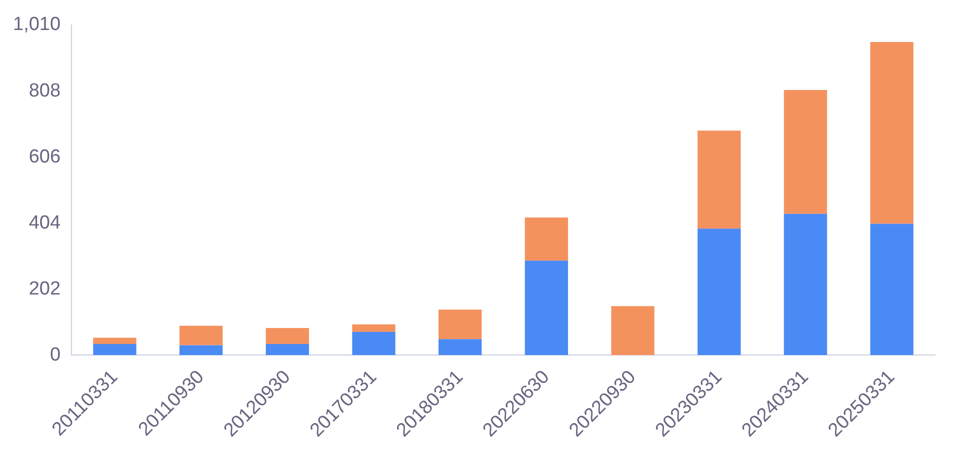 This screenshot has width=960, height=450. I want to click on y-tick-label: 0, so click(55, 355).